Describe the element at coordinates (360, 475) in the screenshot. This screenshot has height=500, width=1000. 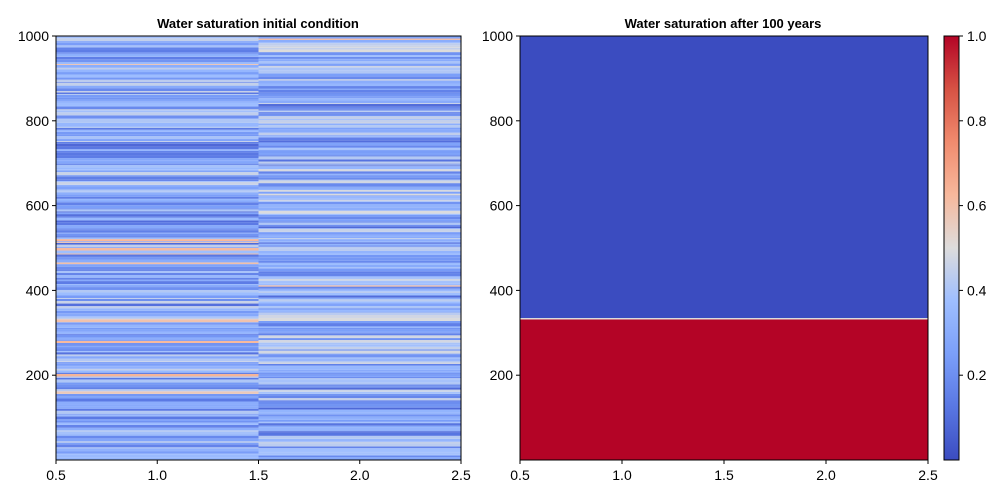
I see `x-tick-label: 2.0` at that location.